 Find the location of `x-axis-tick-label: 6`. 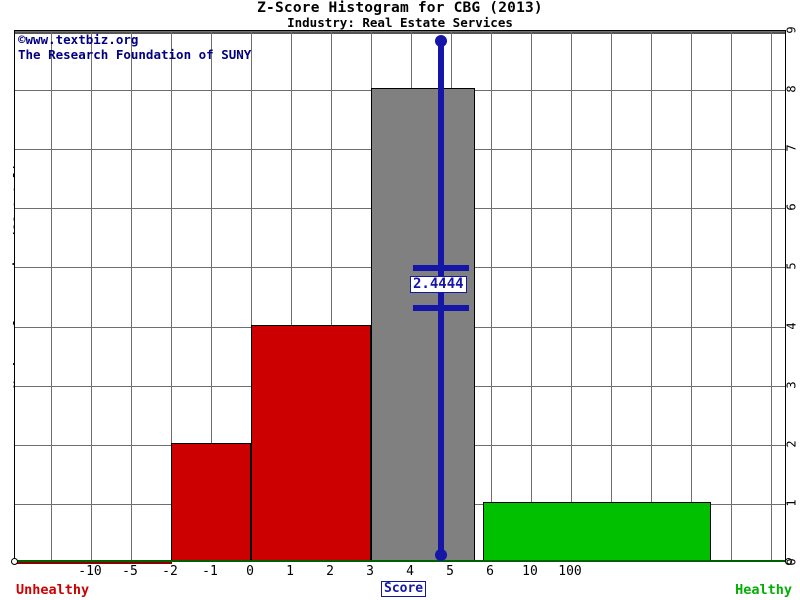

x-axis-tick-label: 6 is located at coordinates (490, 571).